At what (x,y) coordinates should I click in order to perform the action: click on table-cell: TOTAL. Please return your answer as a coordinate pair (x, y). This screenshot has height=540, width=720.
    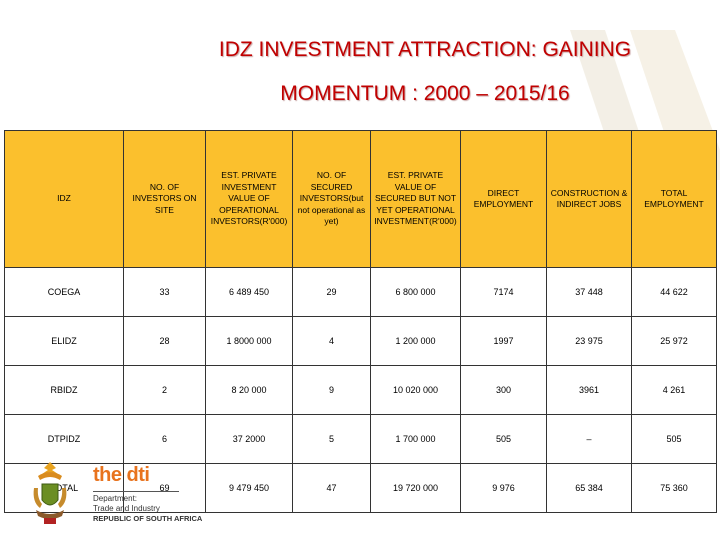
    Looking at the image, I should click on (64, 488).